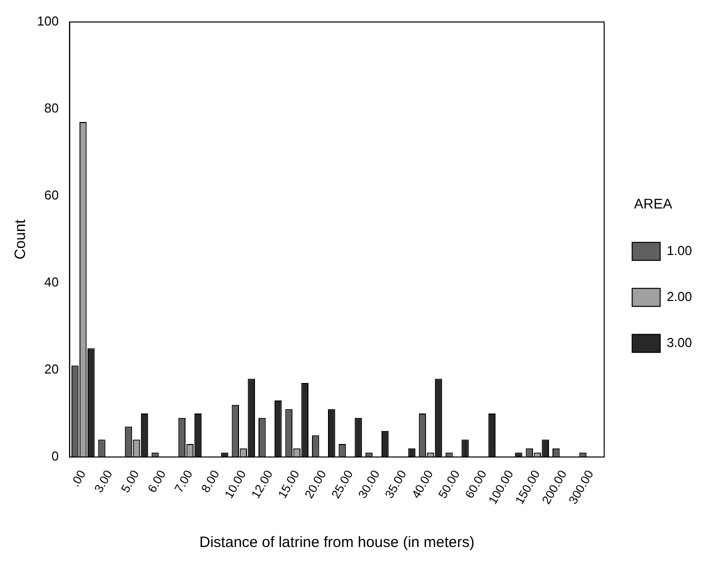 This screenshot has height=564, width=720. I want to click on y-tick-label: 60, so click(51, 195).